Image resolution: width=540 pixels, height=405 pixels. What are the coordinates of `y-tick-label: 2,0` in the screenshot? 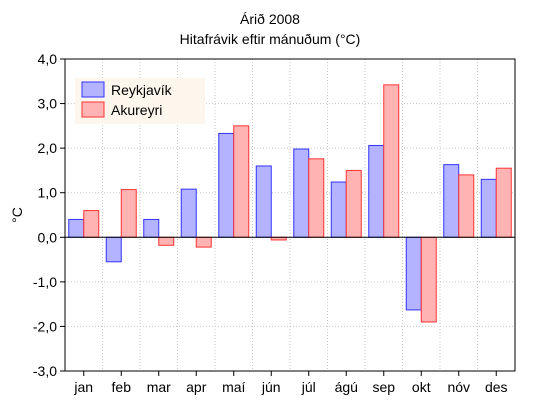 It's located at (48, 148).